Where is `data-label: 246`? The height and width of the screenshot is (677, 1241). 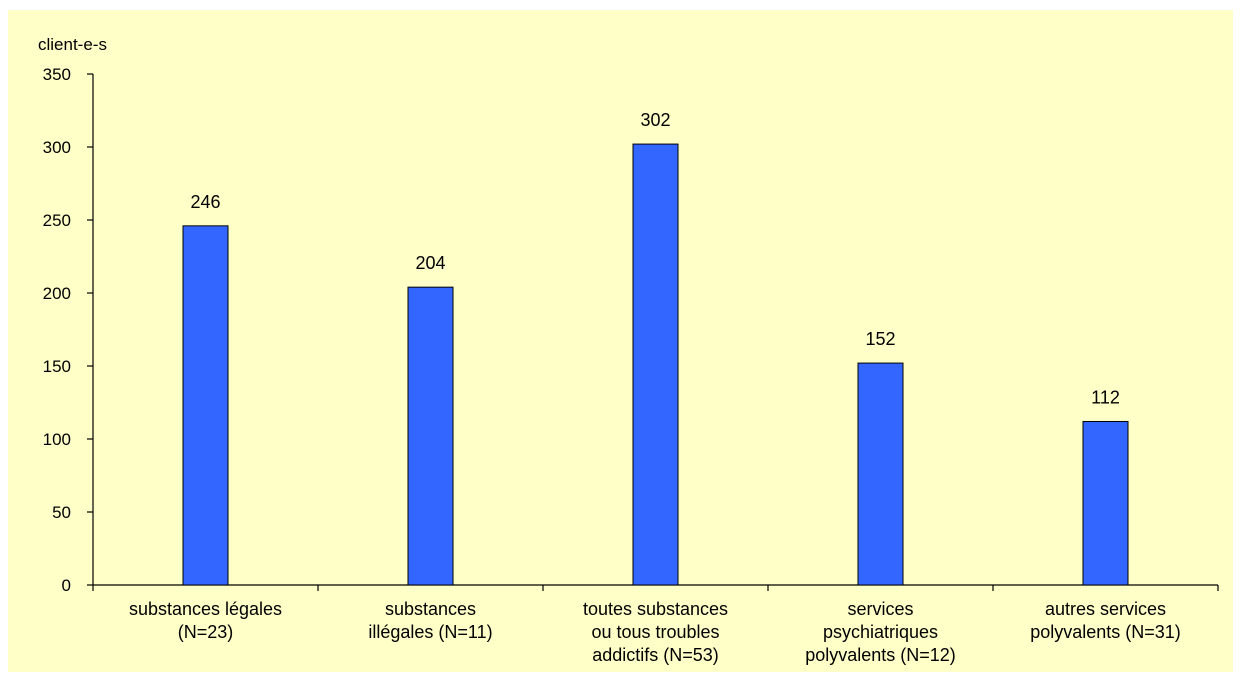 data-label: 246 is located at coordinates (205, 202).